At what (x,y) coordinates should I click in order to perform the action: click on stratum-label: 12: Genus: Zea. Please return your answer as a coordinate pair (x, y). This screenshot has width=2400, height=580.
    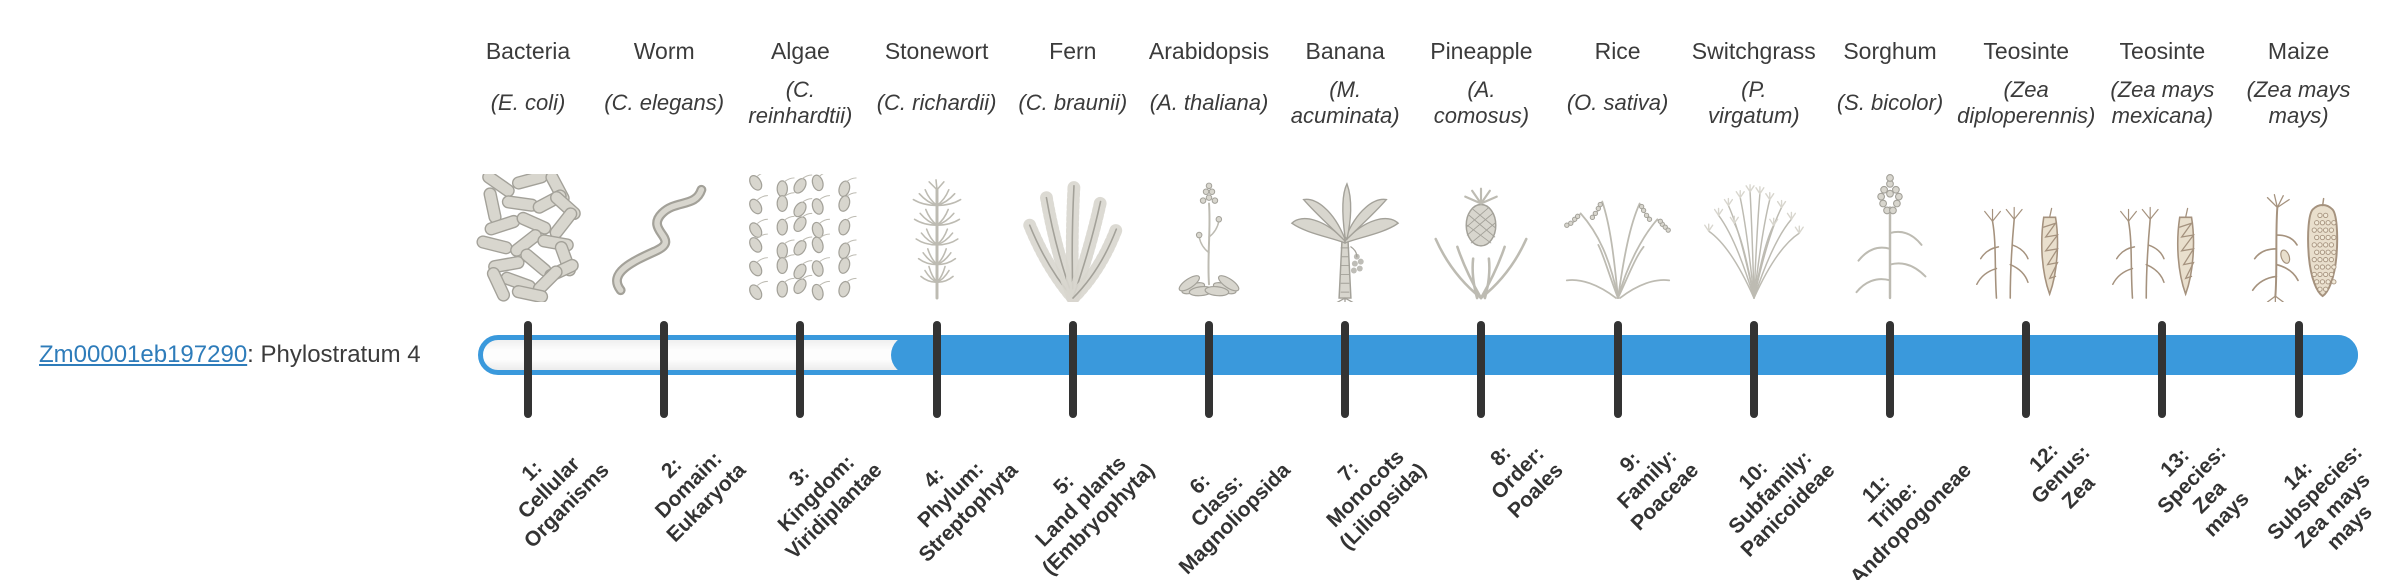
    Looking at the image, I should click on (2062, 476).